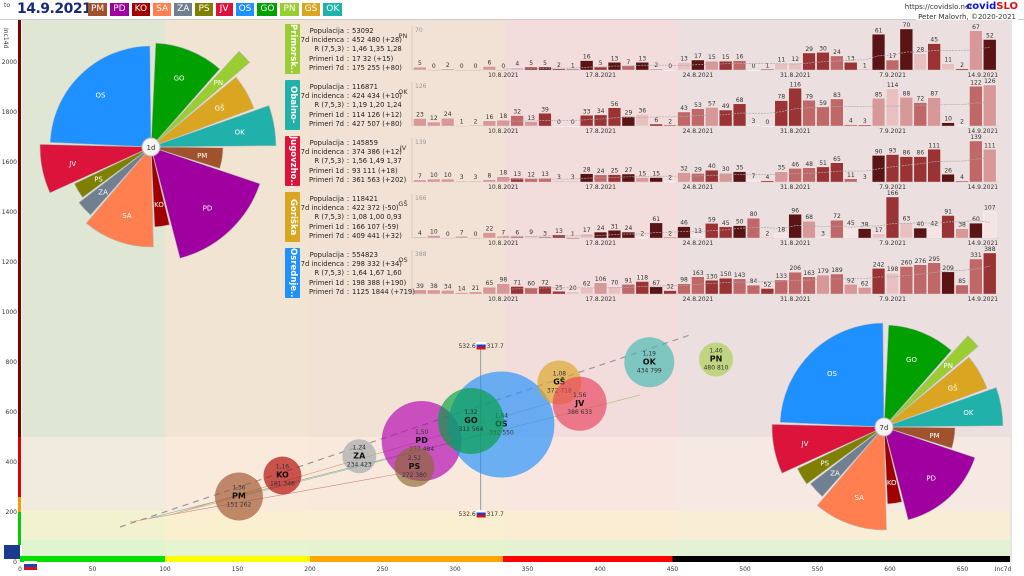 This screenshot has width=1024, height=576. What do you see at coordinates (420, 115) in the screenshot?
I see `bar-value-label: 23` at bounding box center [420, 115].